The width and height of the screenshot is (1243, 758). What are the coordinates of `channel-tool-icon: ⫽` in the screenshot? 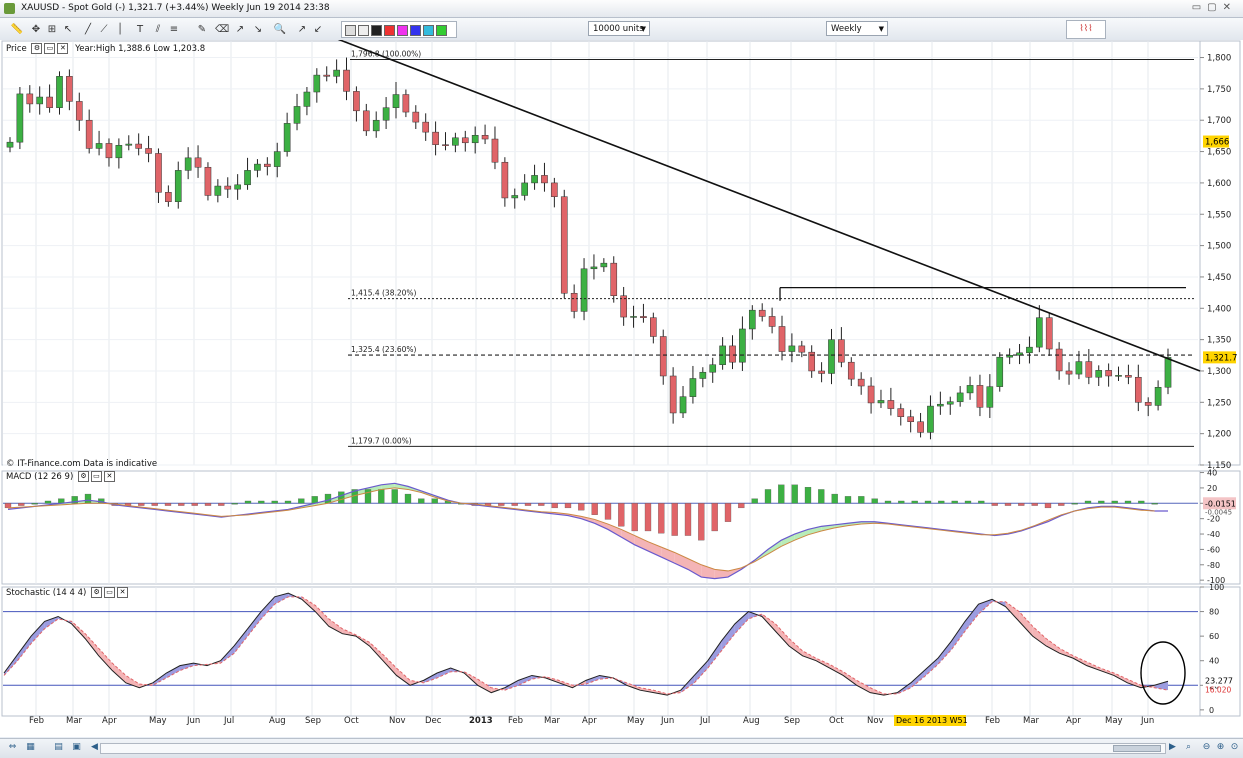 It's located at (158, 29).